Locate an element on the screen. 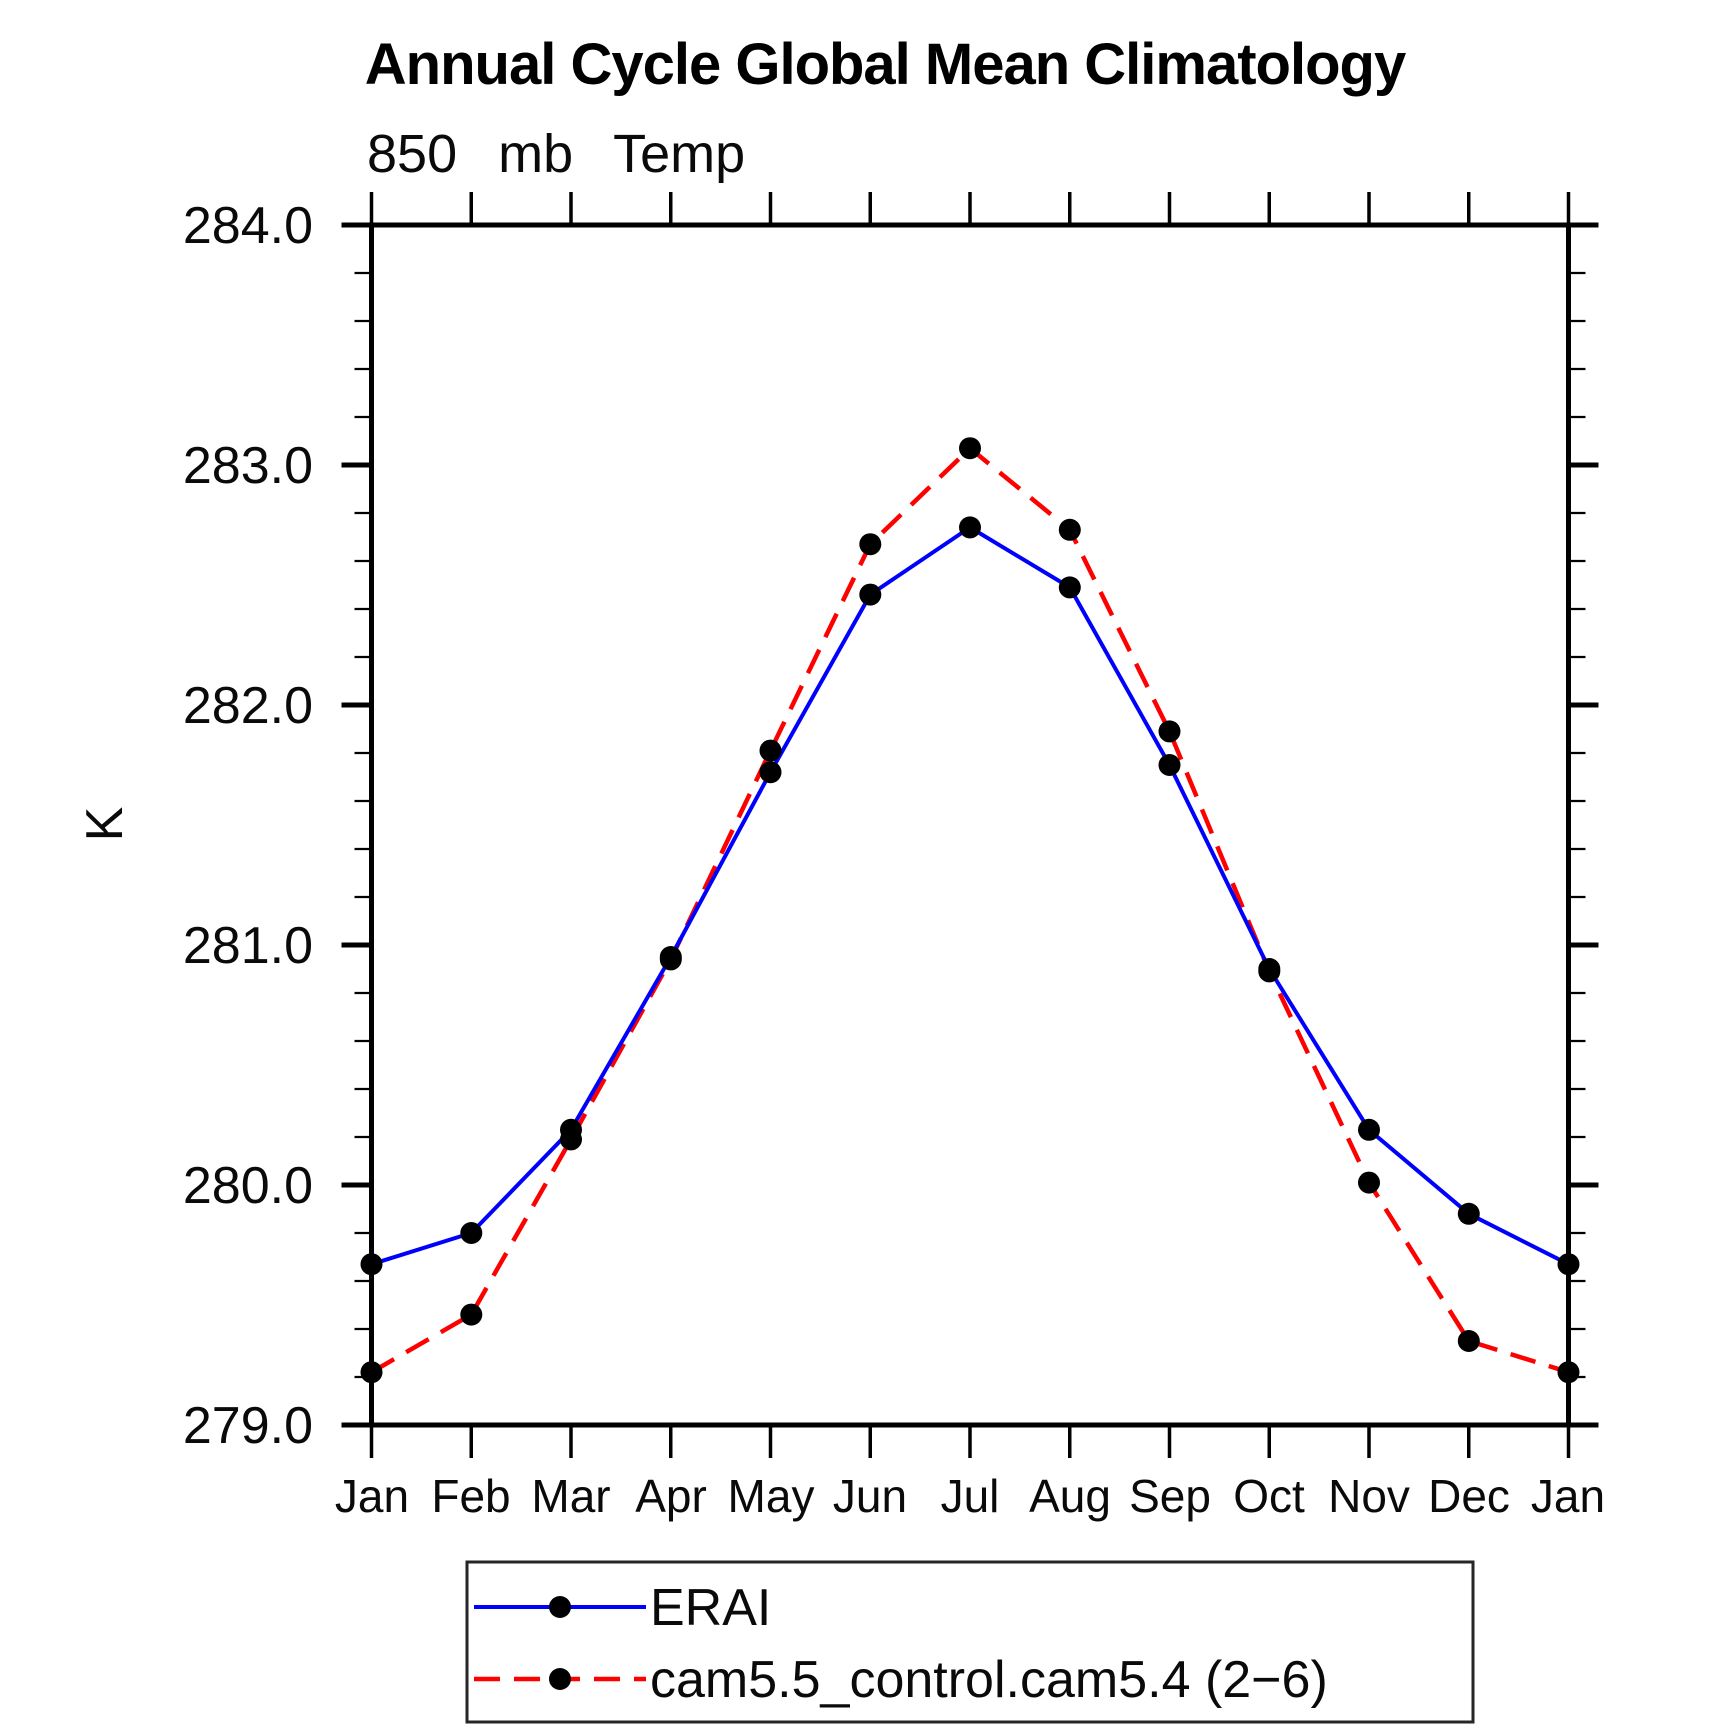  legend-label-erai: ERAI is located at coordinates (710, 1608).